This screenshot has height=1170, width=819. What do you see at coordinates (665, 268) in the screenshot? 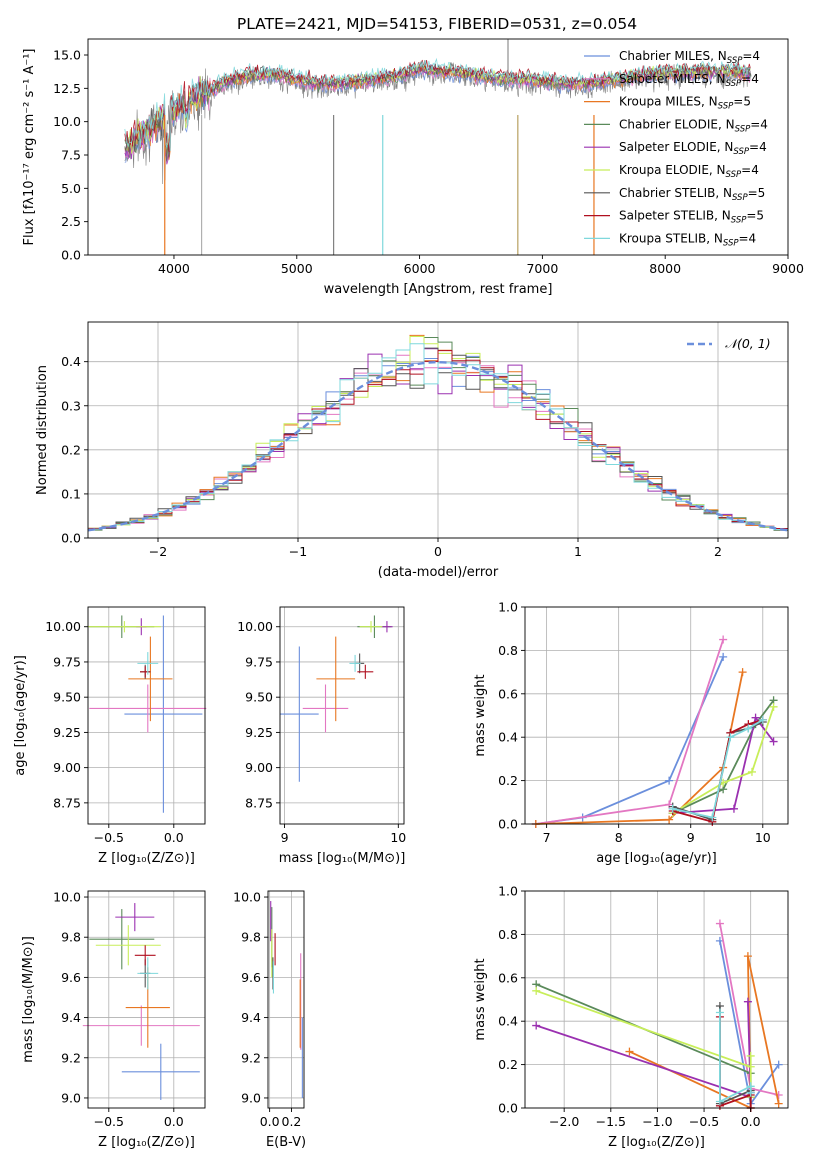
I see `x-tick-label: 8000` at bounding box center [665, 268].